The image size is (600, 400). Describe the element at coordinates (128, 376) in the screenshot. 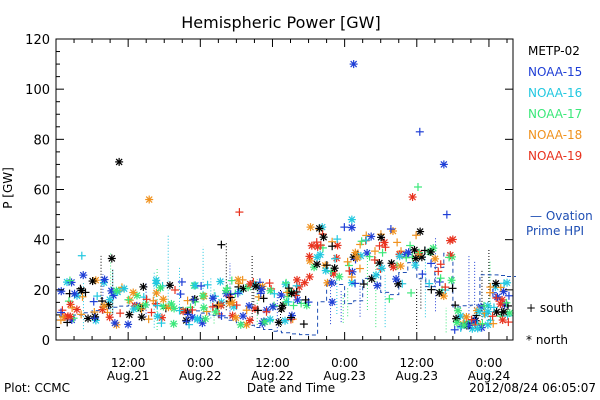

I see `x-tick-label-date: Aug.21` at that location.